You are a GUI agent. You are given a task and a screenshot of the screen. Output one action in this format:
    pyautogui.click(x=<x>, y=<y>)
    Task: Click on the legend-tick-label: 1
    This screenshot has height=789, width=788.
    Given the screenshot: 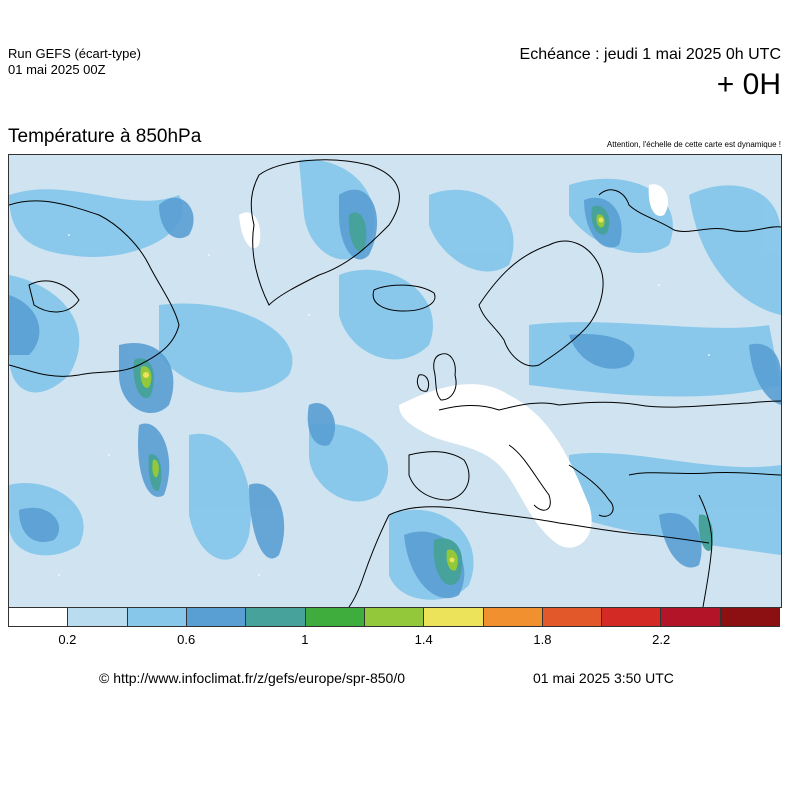 What is the action you would take?
    pyautogui.click(x=305, y=639)
    